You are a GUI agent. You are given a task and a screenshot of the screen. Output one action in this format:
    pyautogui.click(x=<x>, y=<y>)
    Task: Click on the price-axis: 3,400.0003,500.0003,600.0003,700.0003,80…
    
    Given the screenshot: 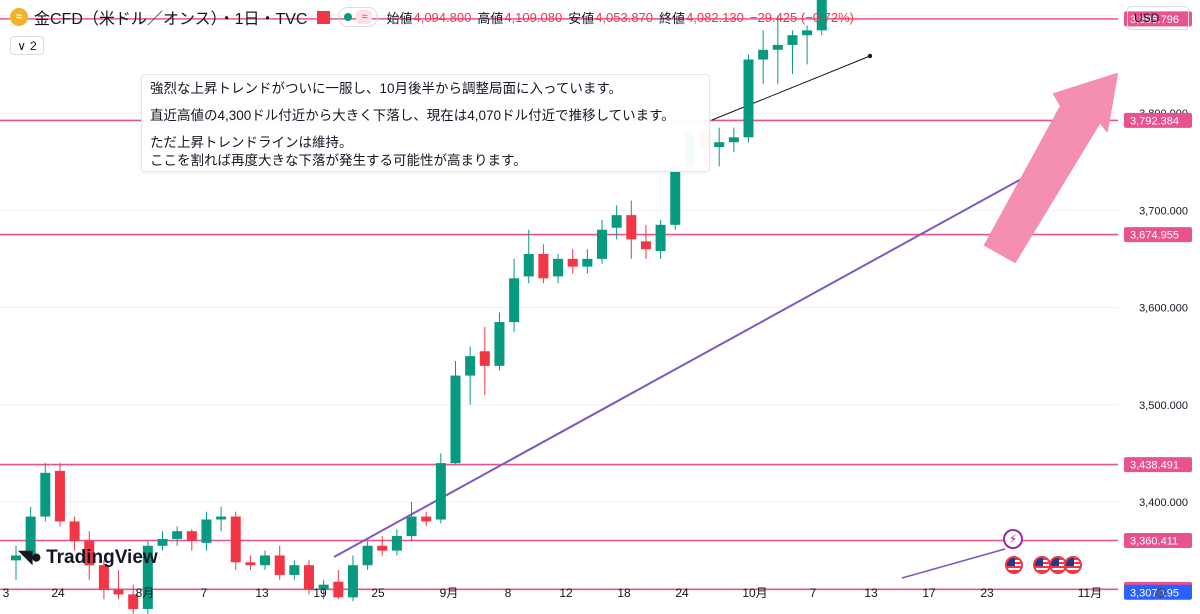 What is the action you would take?
    pyautogui.click(x=1158, y=300)
    